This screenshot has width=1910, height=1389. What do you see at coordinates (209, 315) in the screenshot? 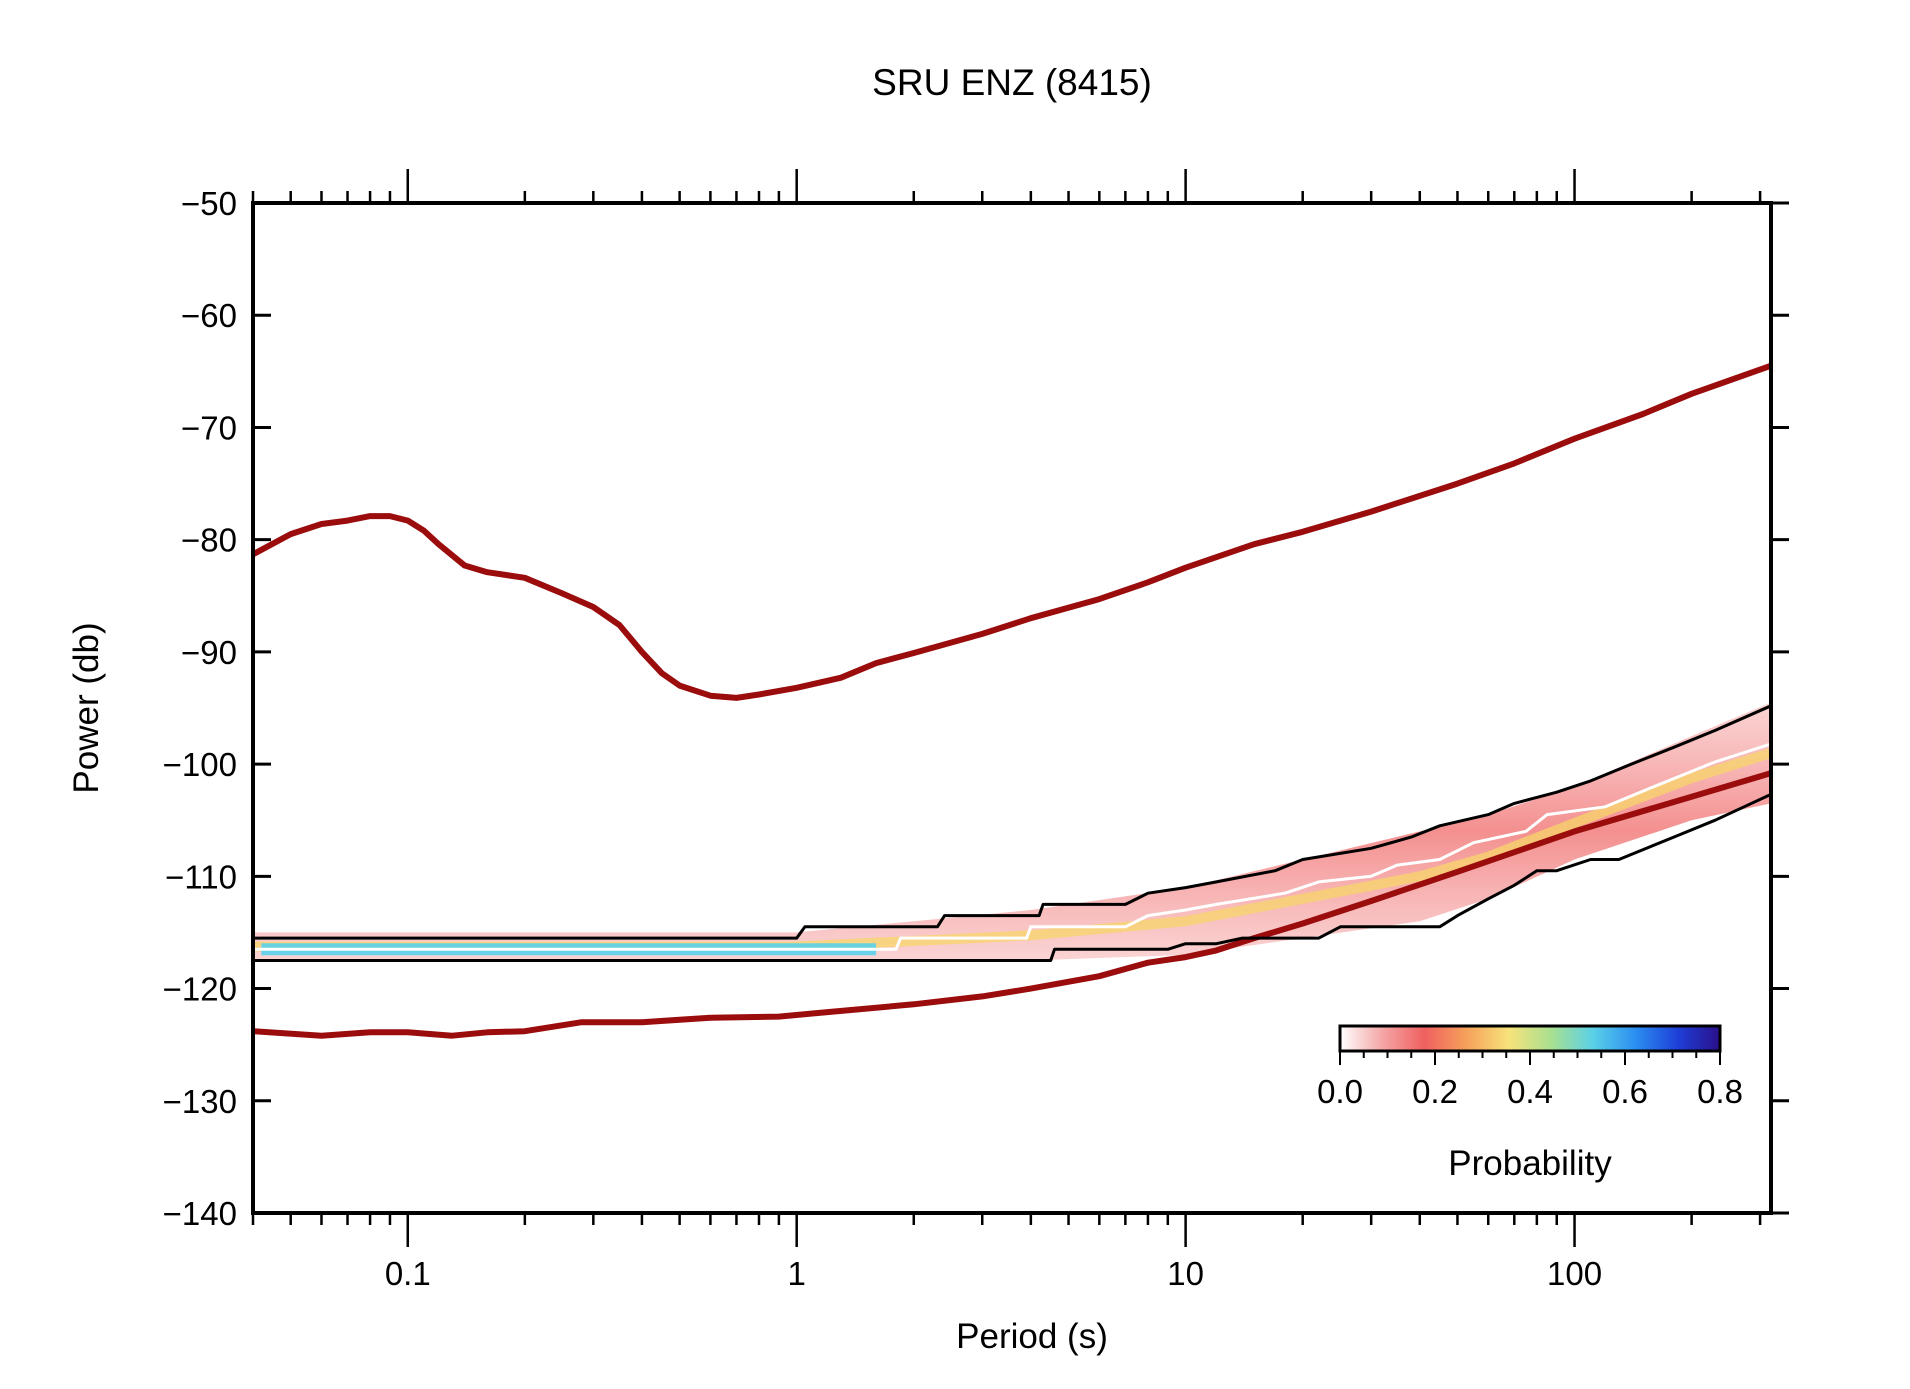
I see `y-tick-label: −60` at bounding box center [209, 315].